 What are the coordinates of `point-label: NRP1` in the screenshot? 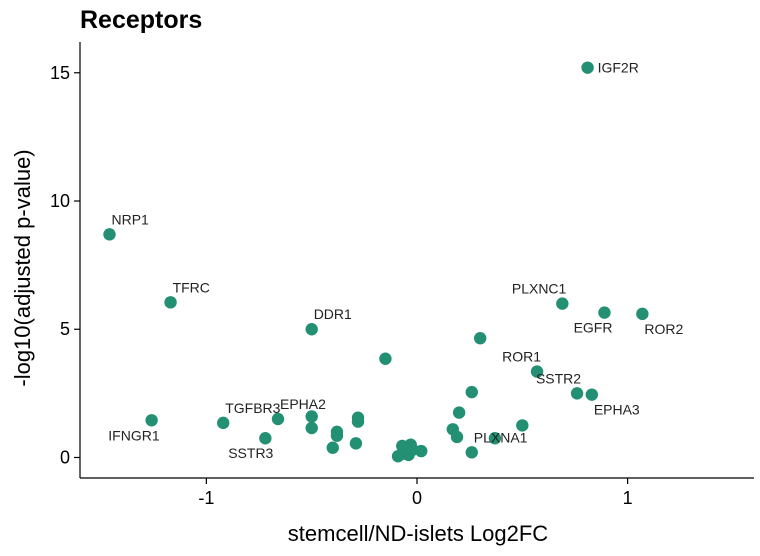 It's located at (130, 219).